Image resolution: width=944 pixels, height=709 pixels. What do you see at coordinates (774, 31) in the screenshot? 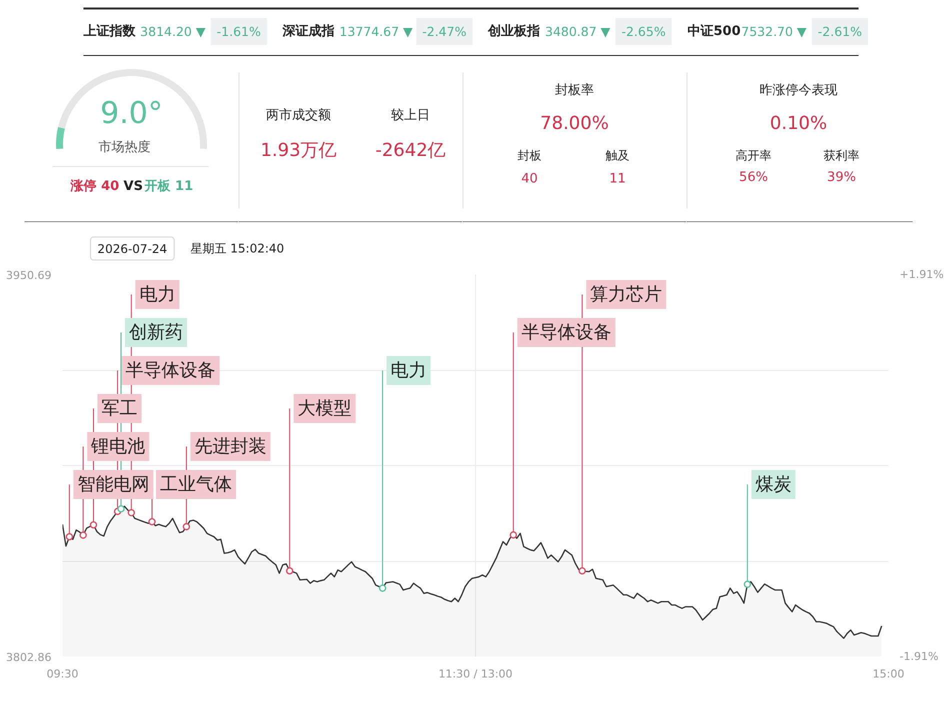
I see `text: 7532.70 ▼` at bounding box center [774, 31].